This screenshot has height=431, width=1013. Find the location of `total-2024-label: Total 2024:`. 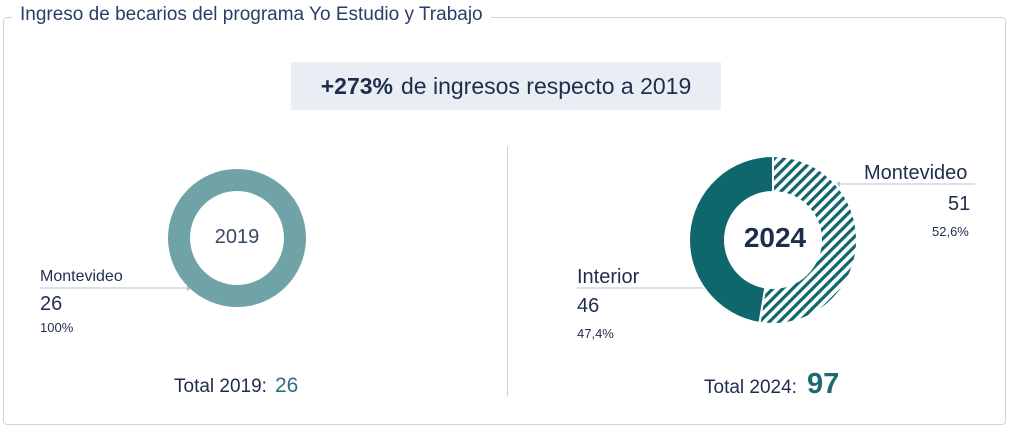

total-2024-label: Total 2024: is located at coordinates (750, 387).